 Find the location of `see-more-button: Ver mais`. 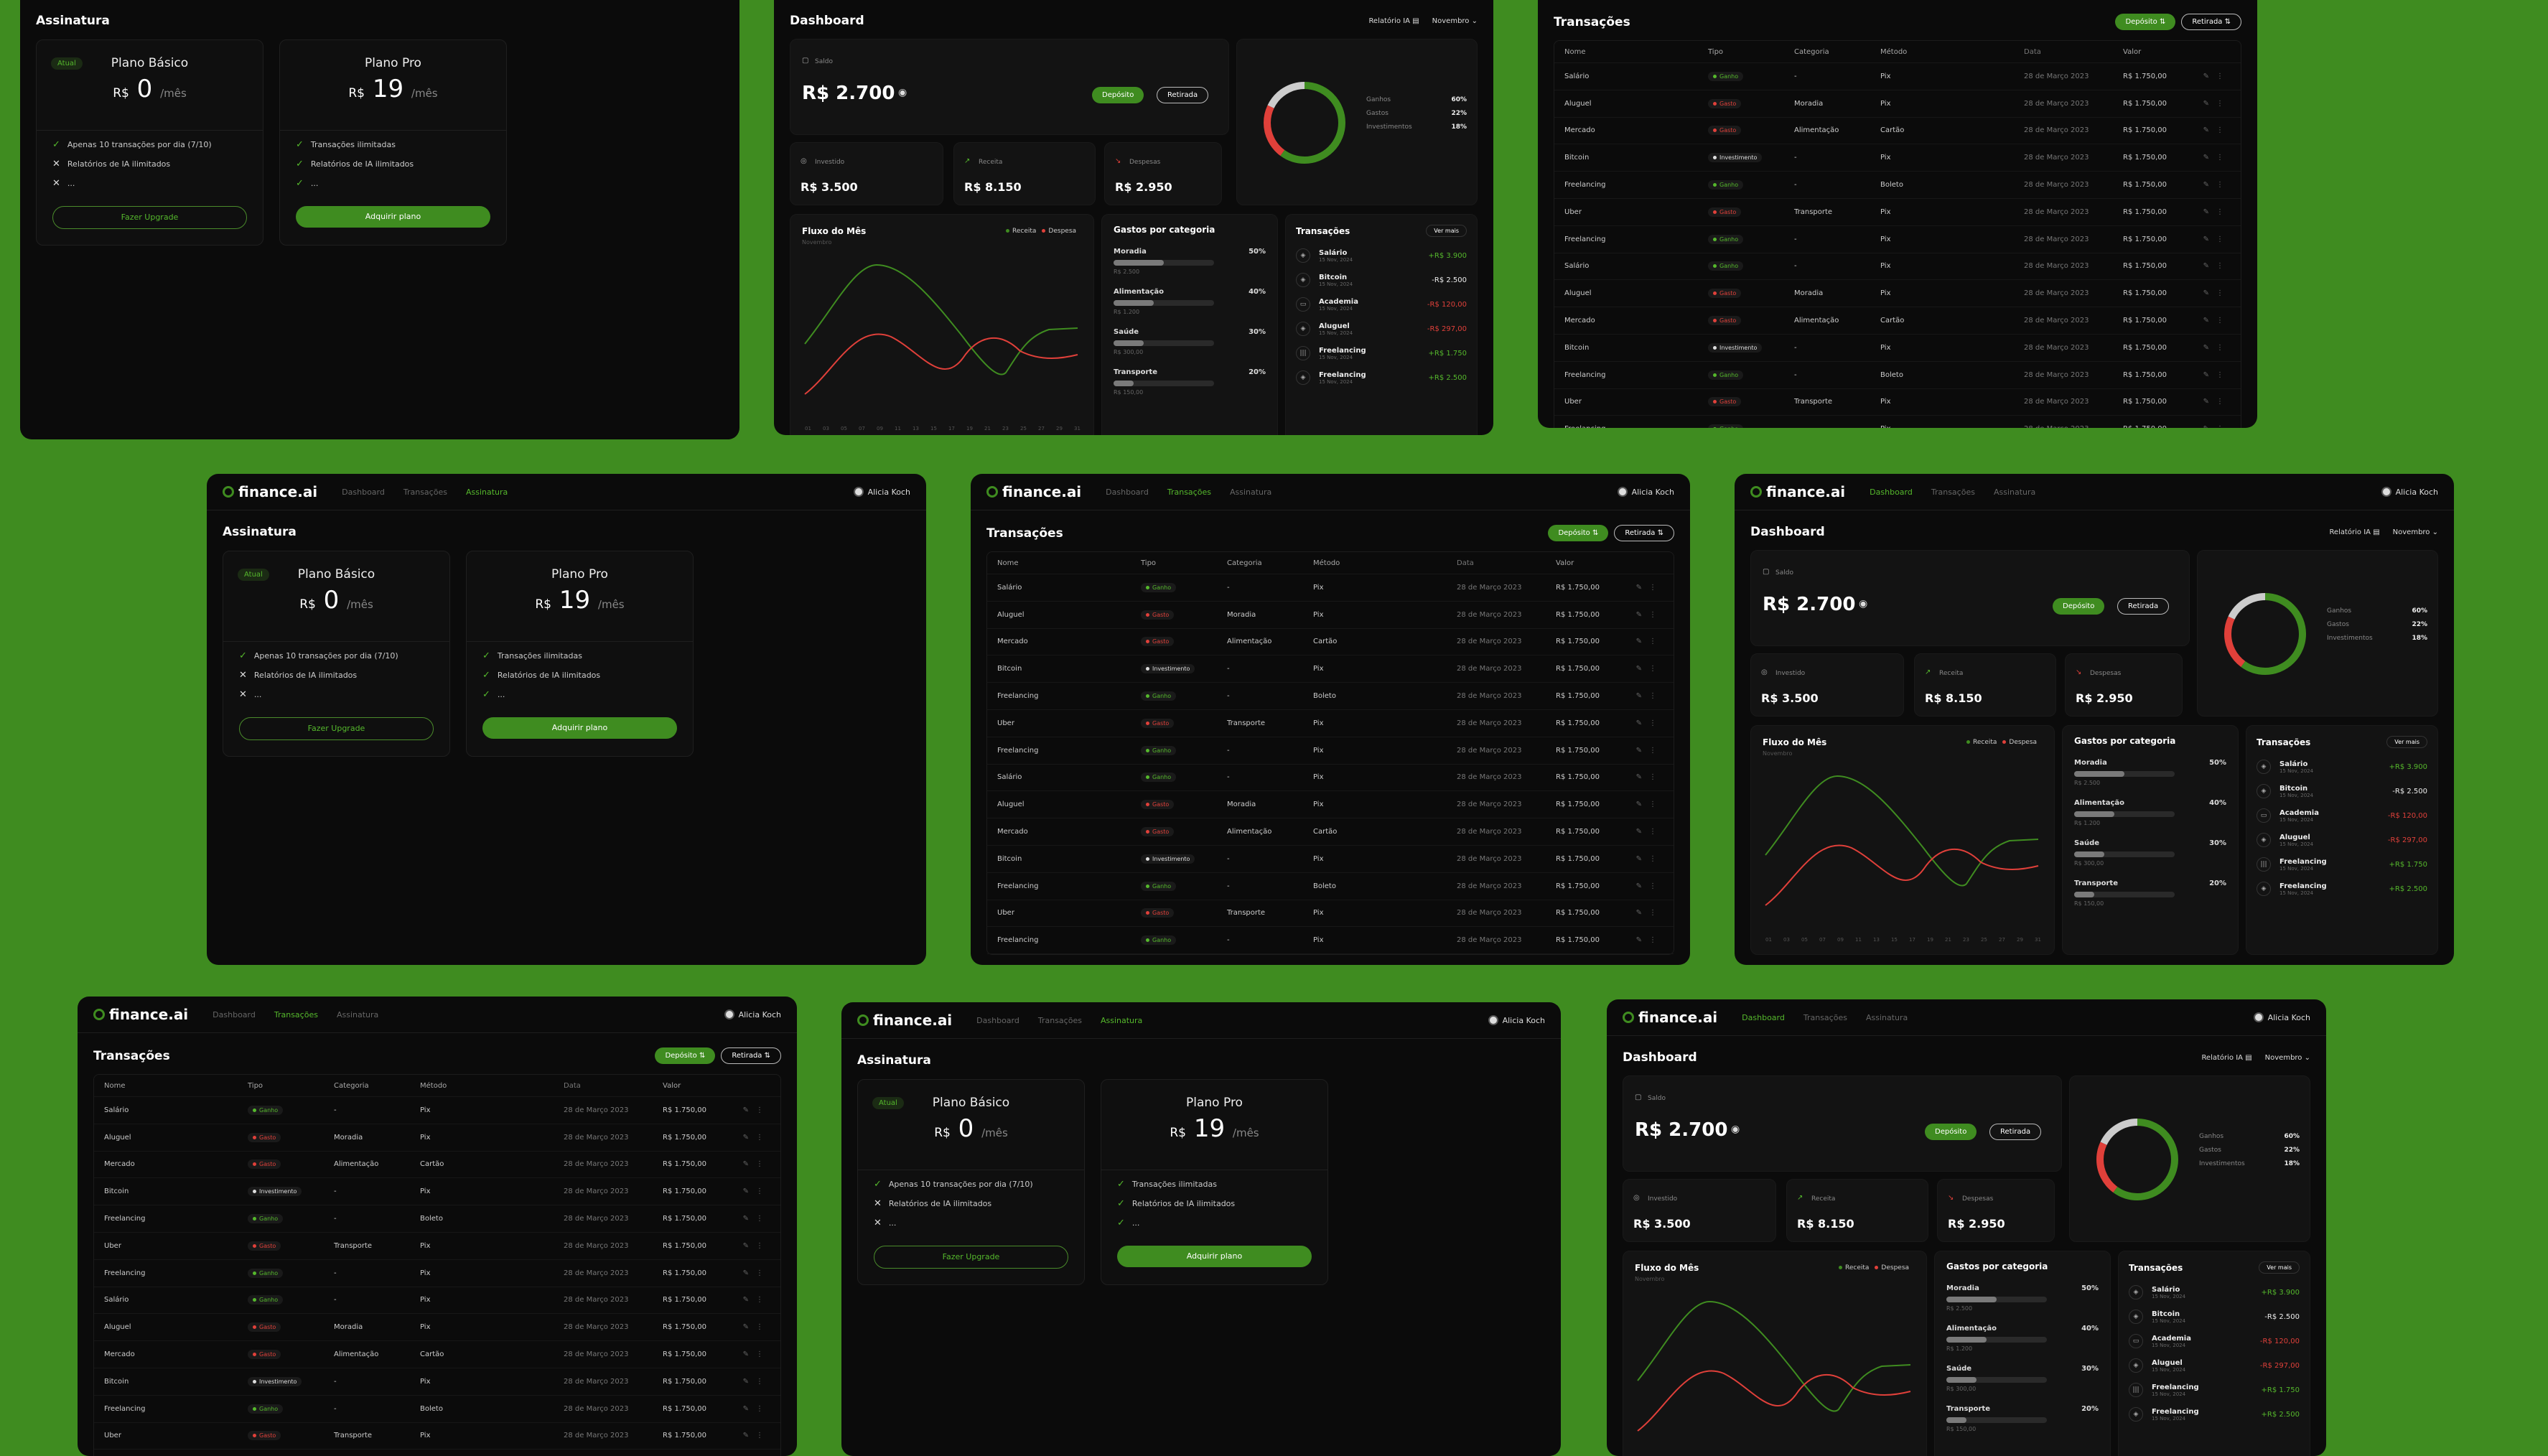

see-more-button: Ver mais is located at coordinates (2279, 1267).